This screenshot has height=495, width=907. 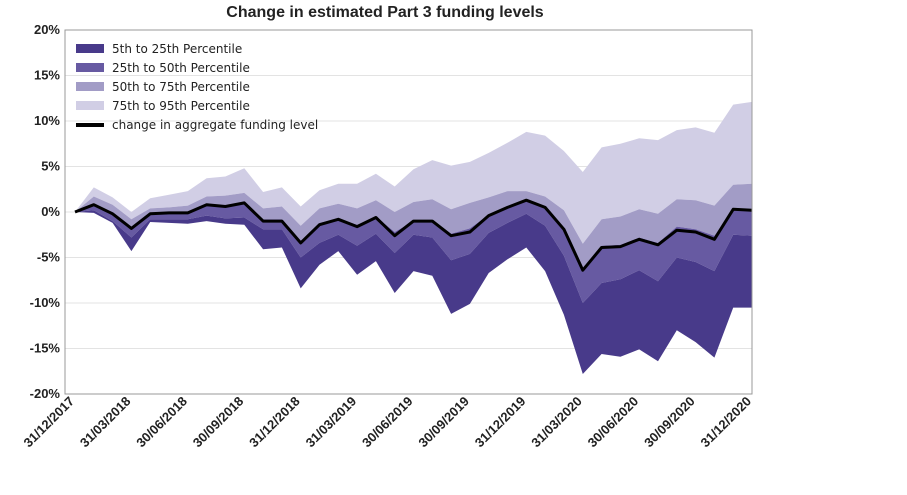 I want to click on x-tick-label: 30/09/2019, so click(x=443, y=422).